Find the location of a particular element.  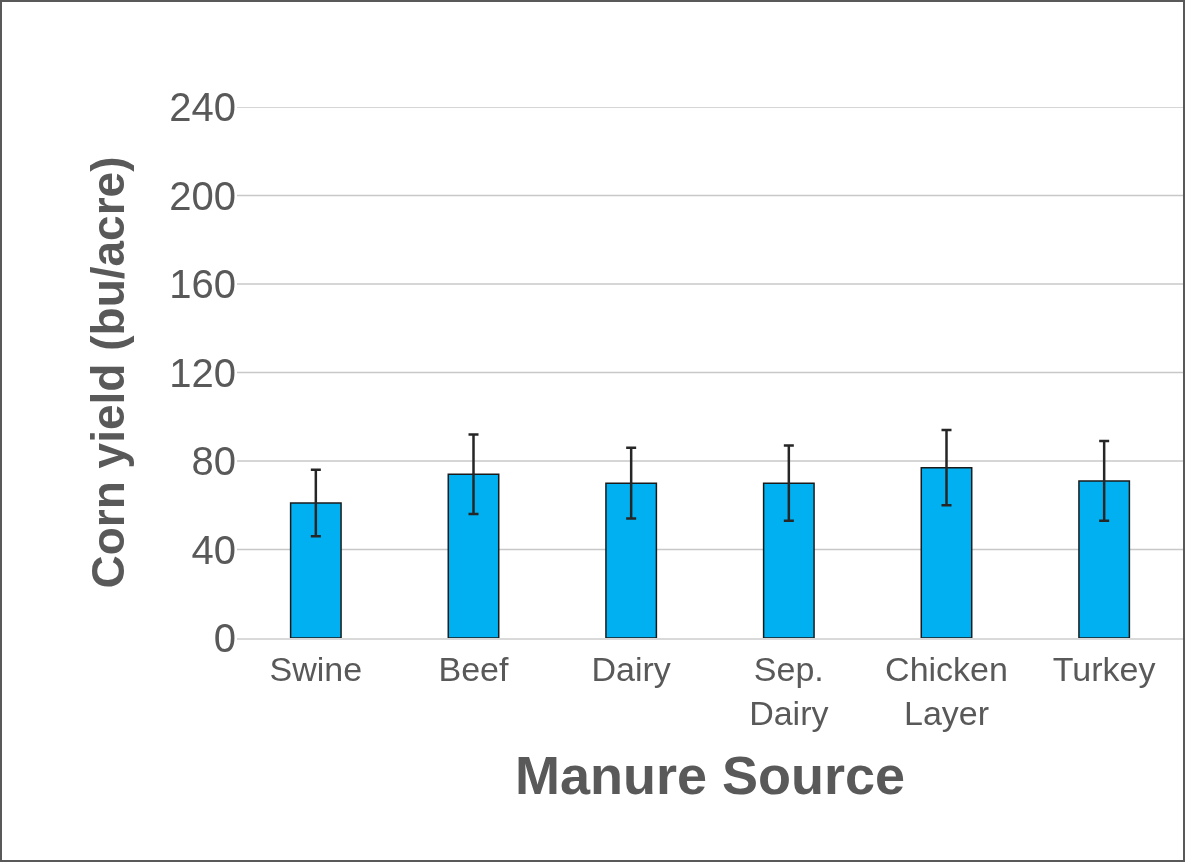

x-tick-label: Swine is located at coordinates (316, 668).